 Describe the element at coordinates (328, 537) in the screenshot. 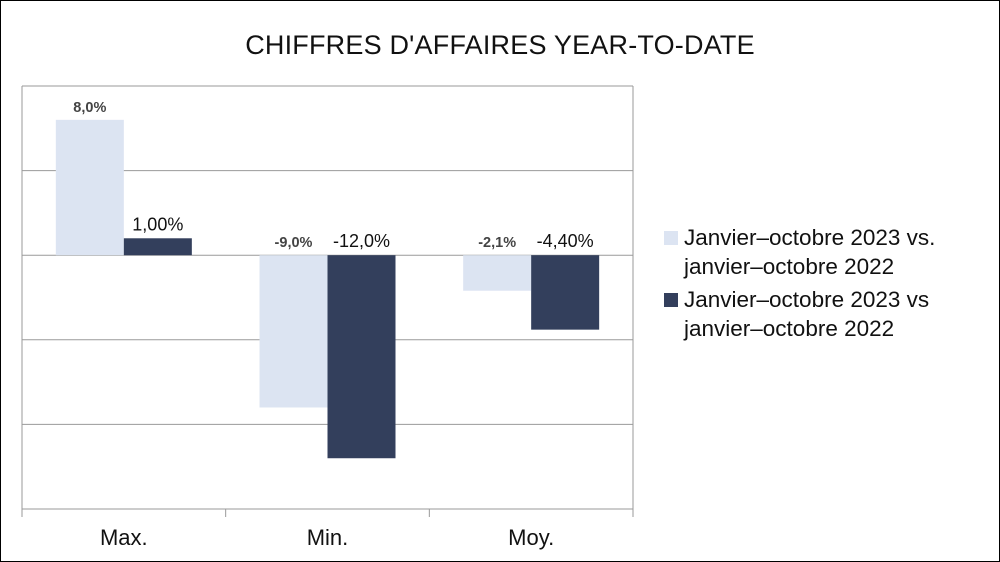

I see `x-tick-label: Min.` at that location.